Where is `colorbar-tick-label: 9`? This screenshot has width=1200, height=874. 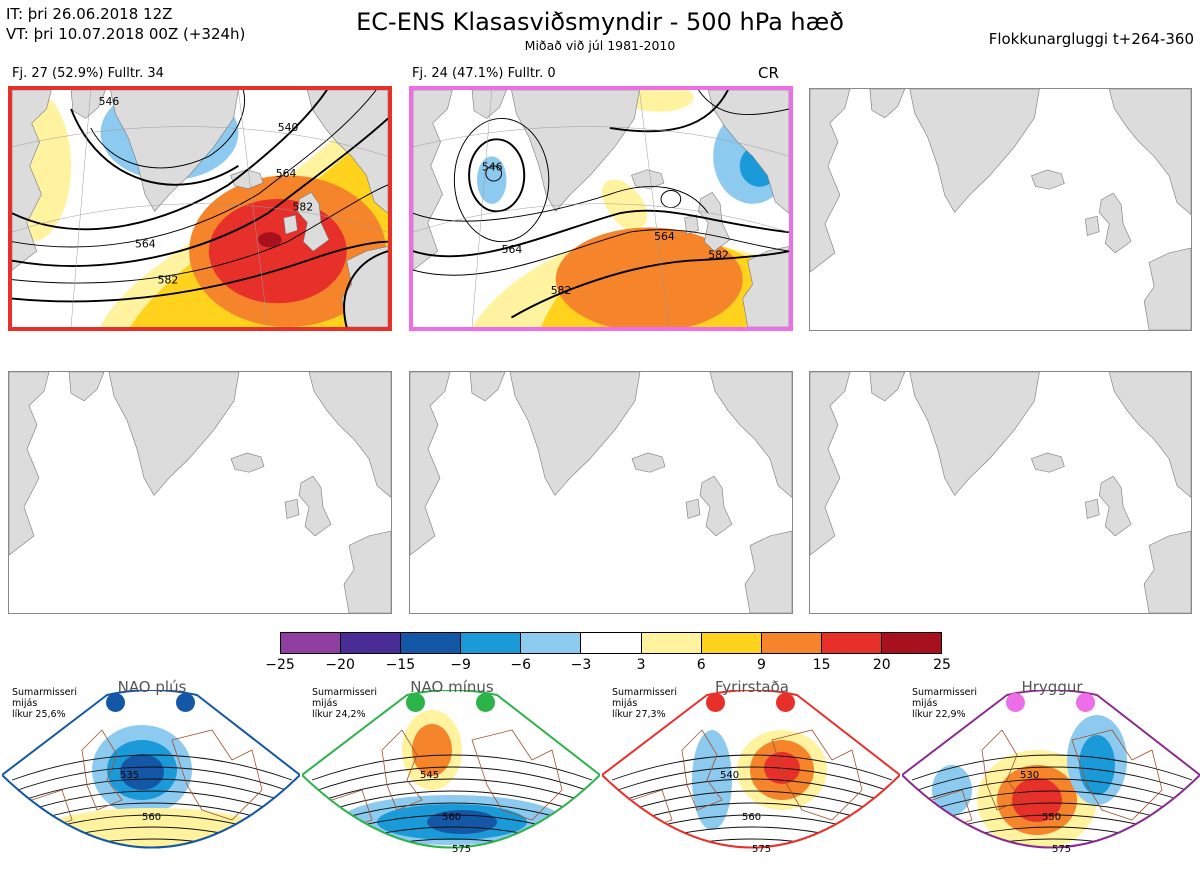 colorbar-tick-label: 9 is located at coordinates (761, 665).